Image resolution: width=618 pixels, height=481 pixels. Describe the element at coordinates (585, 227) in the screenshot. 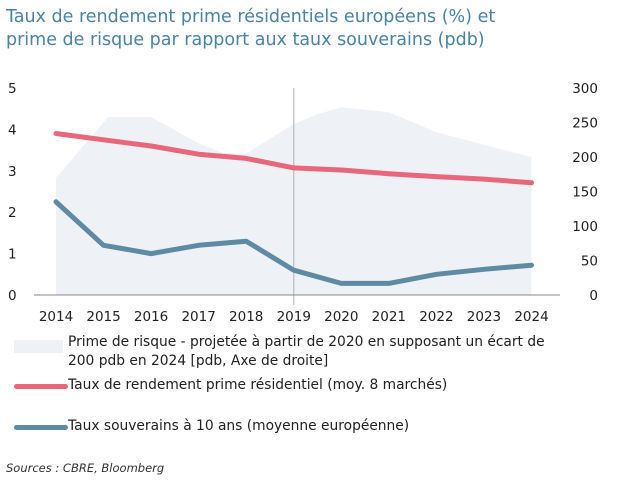

I see `y-right-tick-label: 100` at that location.